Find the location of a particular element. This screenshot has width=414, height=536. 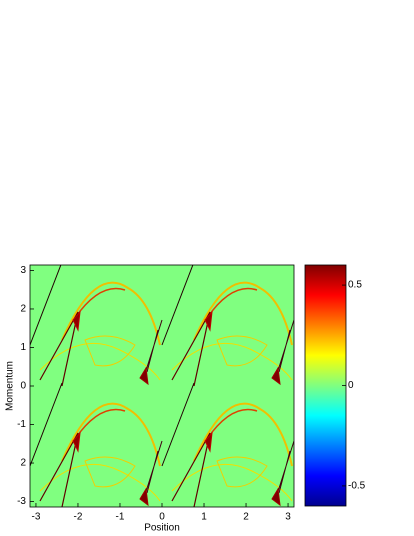

x-tick-label: -2 is located at coordinates (78, 517).